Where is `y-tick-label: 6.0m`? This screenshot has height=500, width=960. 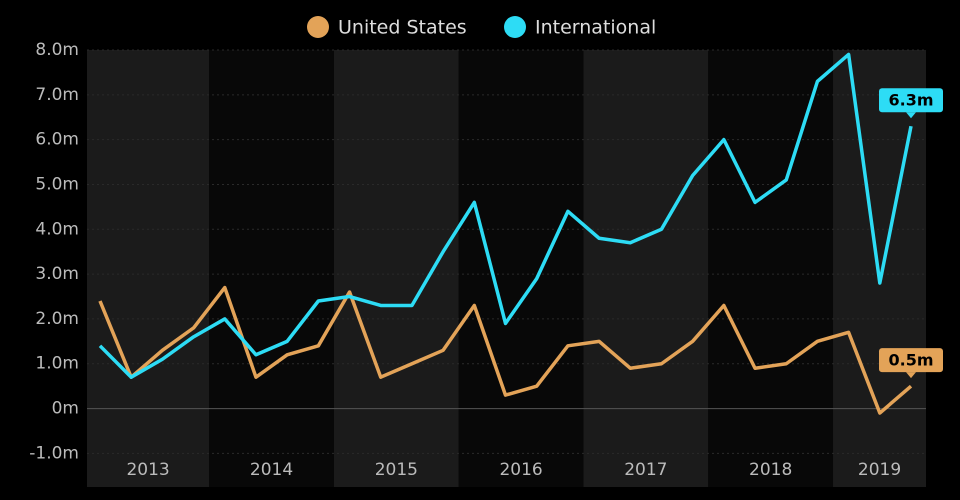
y-tick-label: 6.0m is located at coordinates (57, 140).